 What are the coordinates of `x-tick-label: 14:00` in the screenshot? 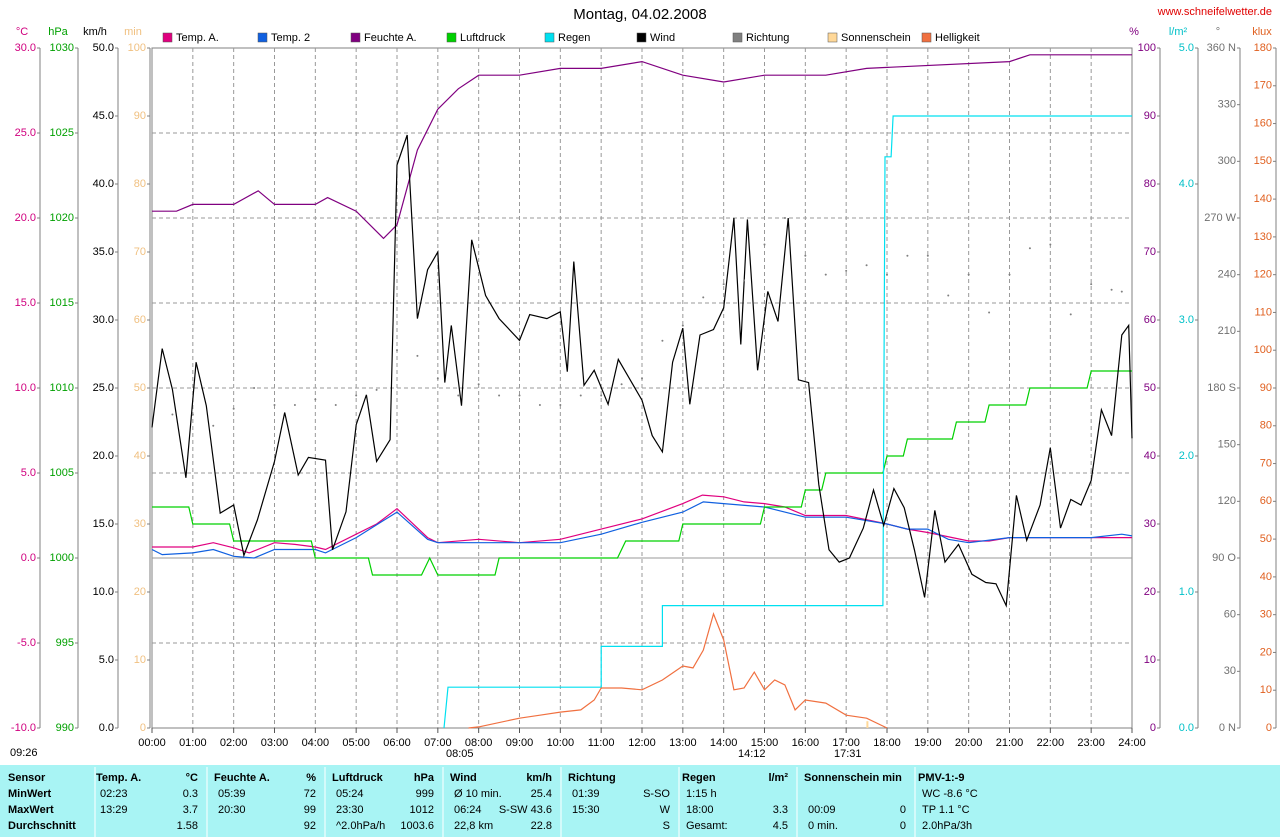 It's located at (724, 743).